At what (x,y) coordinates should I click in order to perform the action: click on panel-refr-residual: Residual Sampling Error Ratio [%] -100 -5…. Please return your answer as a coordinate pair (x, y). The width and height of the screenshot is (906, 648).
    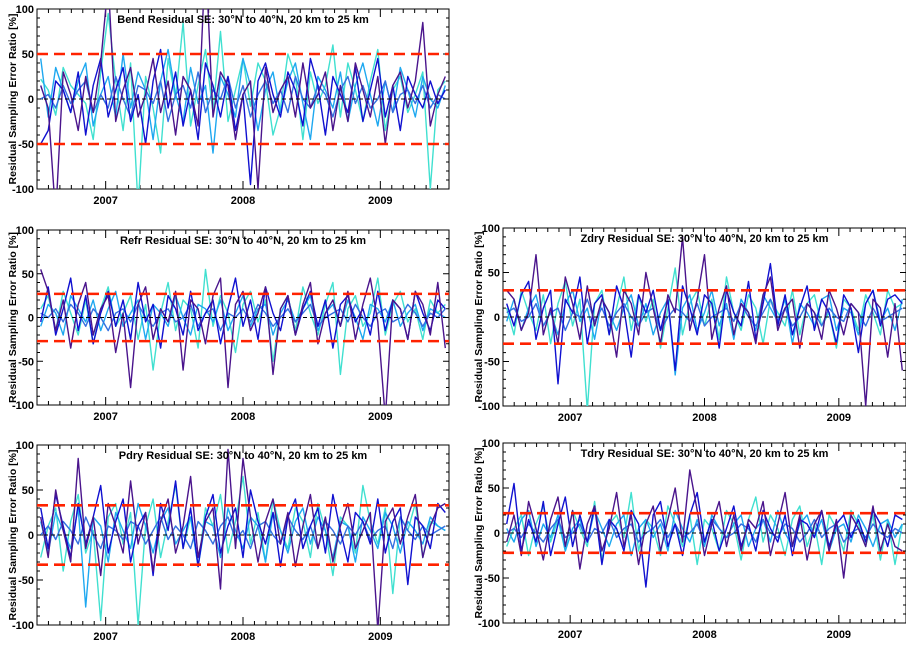
    Looking at the image, I should click on (228, 324).